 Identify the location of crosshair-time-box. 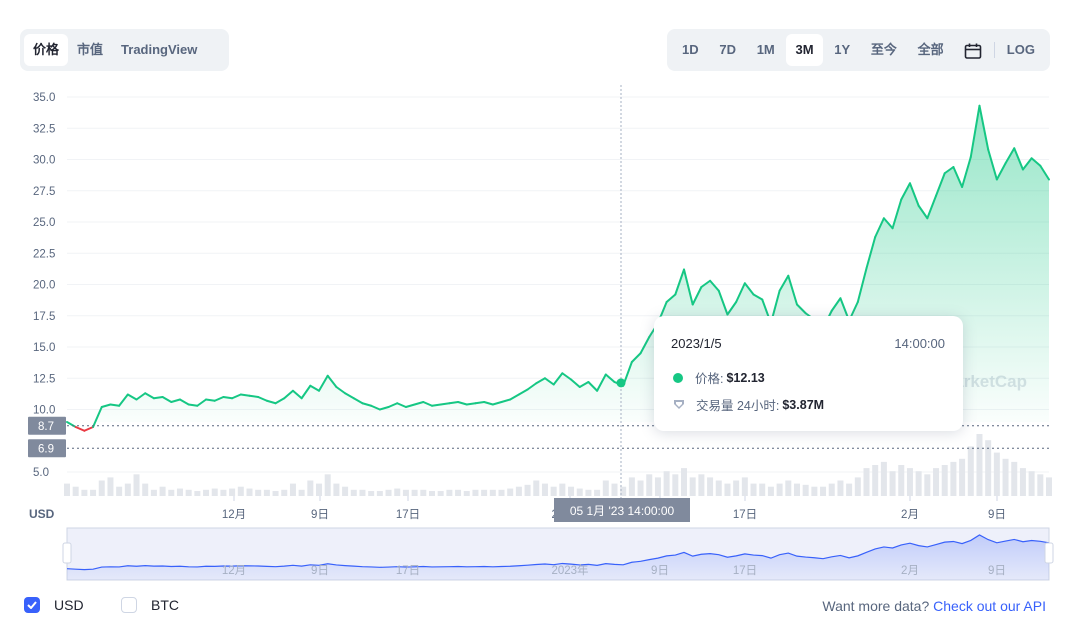
(622, 510).